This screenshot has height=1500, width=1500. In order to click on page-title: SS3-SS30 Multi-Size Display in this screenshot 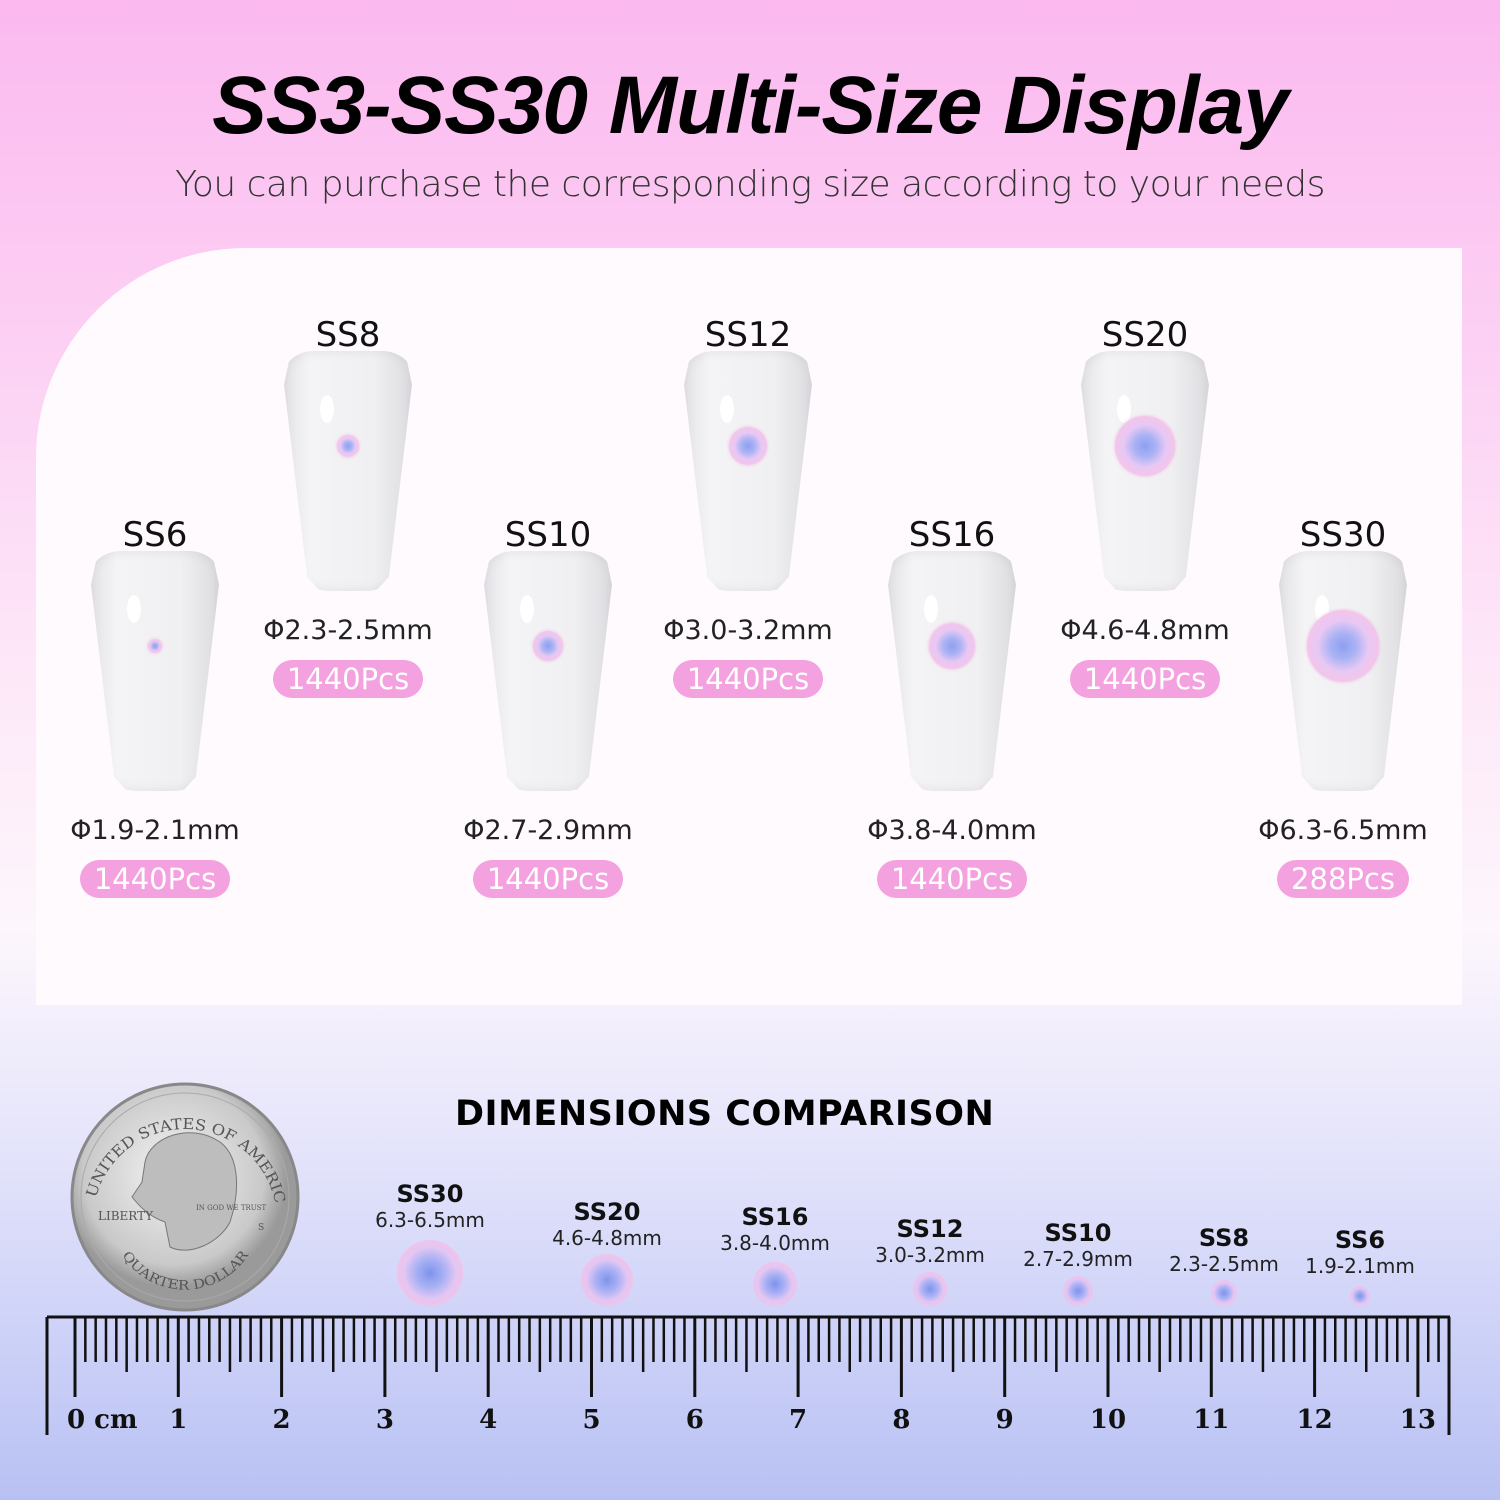, I will do `click(750, 105)`.